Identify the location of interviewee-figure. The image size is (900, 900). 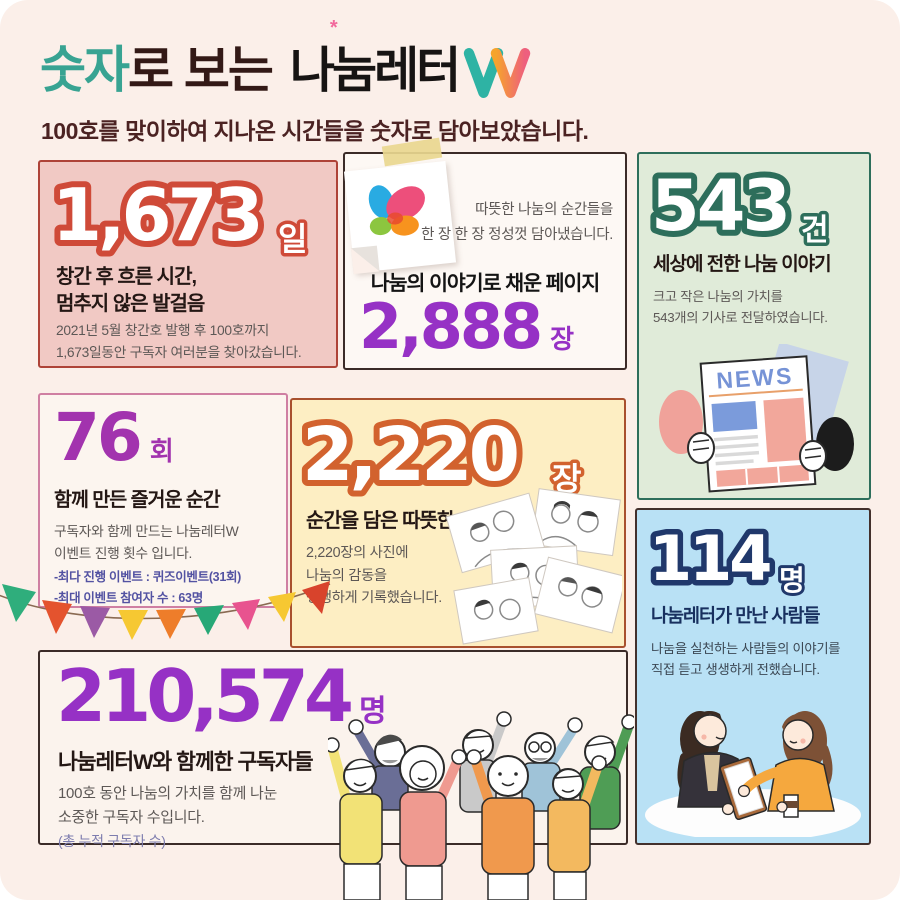
(786, 764).